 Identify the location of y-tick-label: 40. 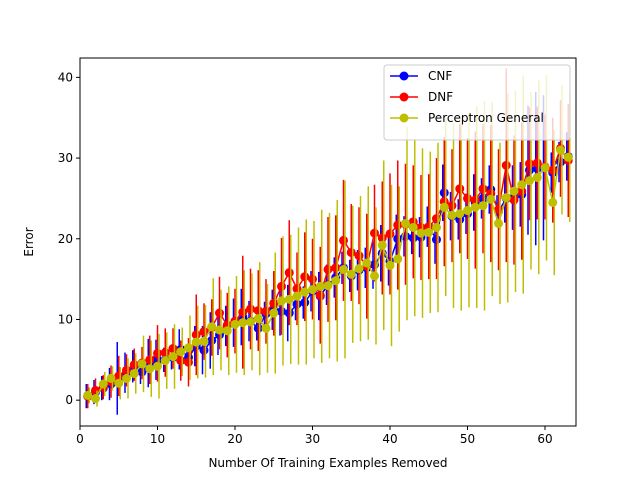
(65, 77).